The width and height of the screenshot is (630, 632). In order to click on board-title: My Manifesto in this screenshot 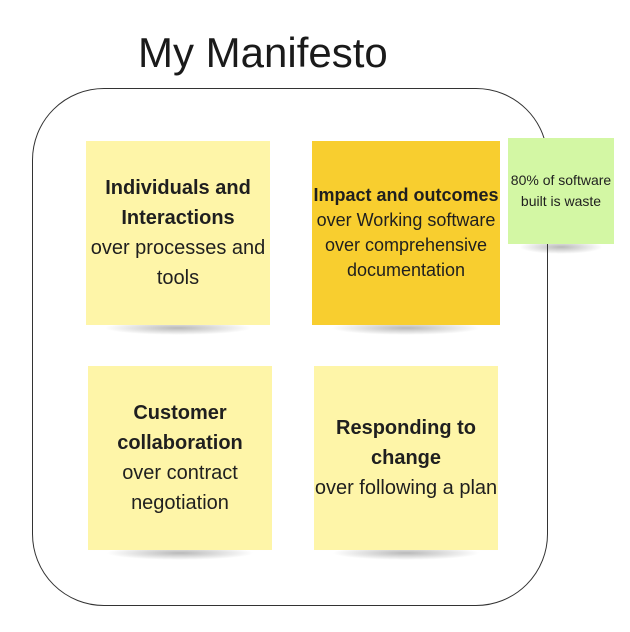, I will do `click(263, 52)`.